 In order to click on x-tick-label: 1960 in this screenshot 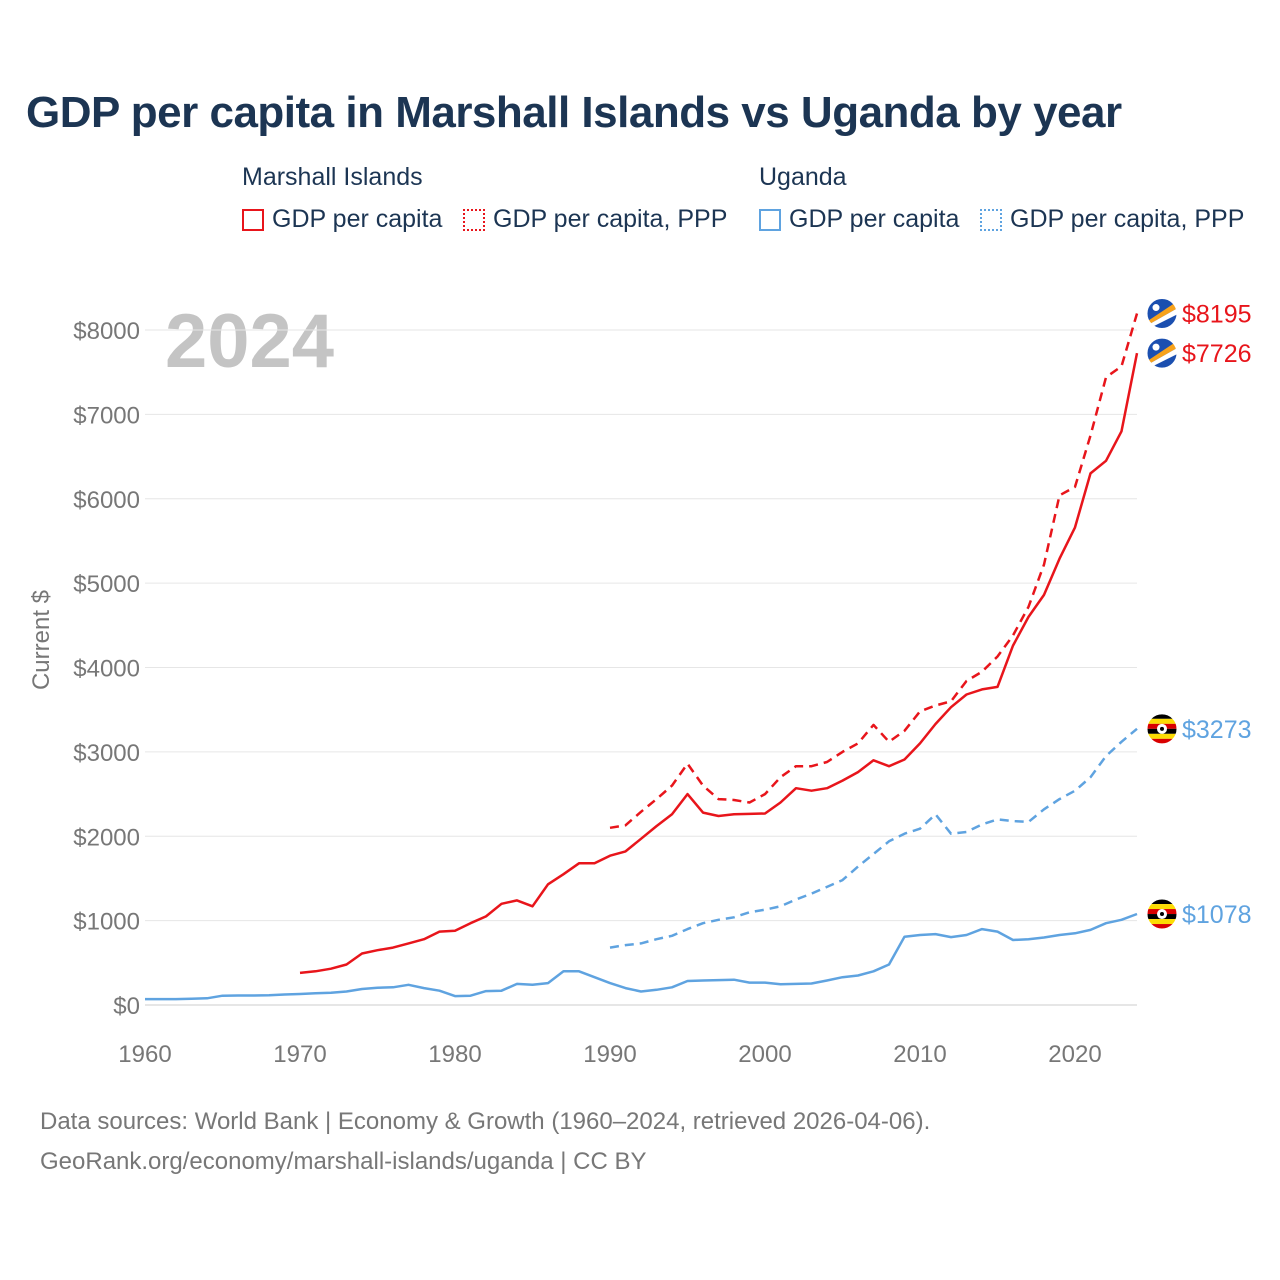, I will do `click(144, 1054)`.